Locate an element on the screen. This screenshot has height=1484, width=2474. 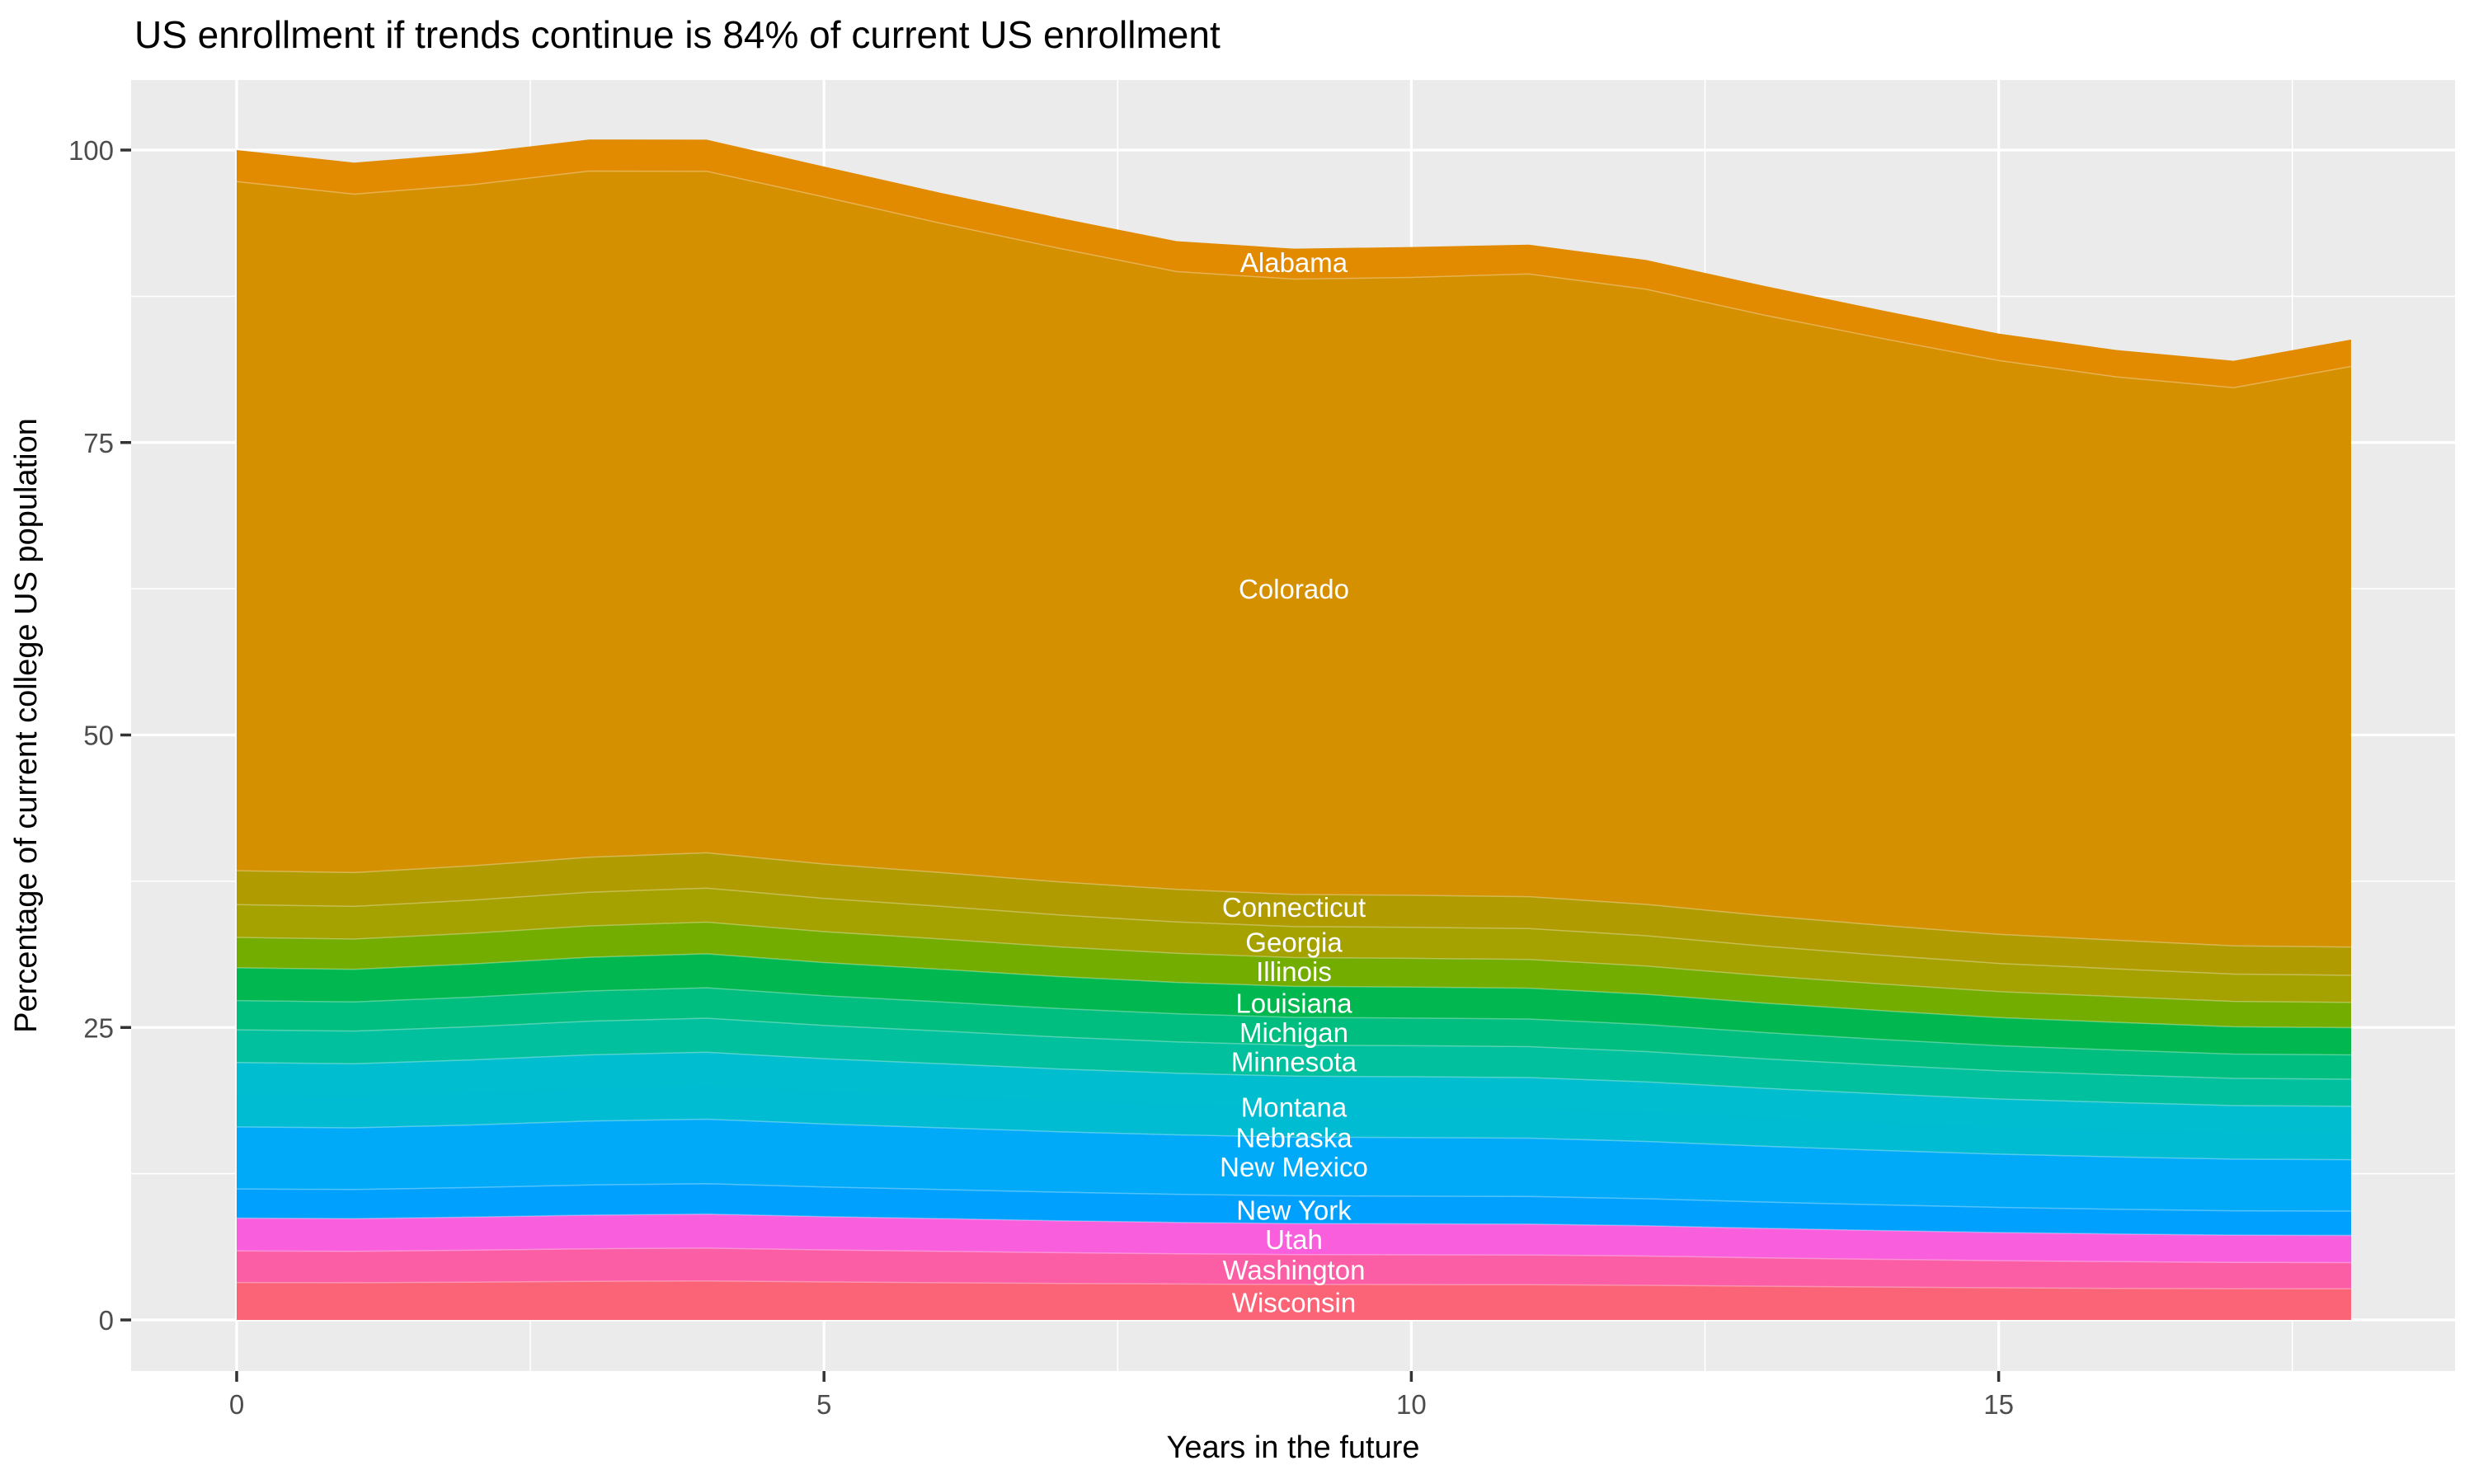
band-separator-georgia is located at coordinates (1293, 932).